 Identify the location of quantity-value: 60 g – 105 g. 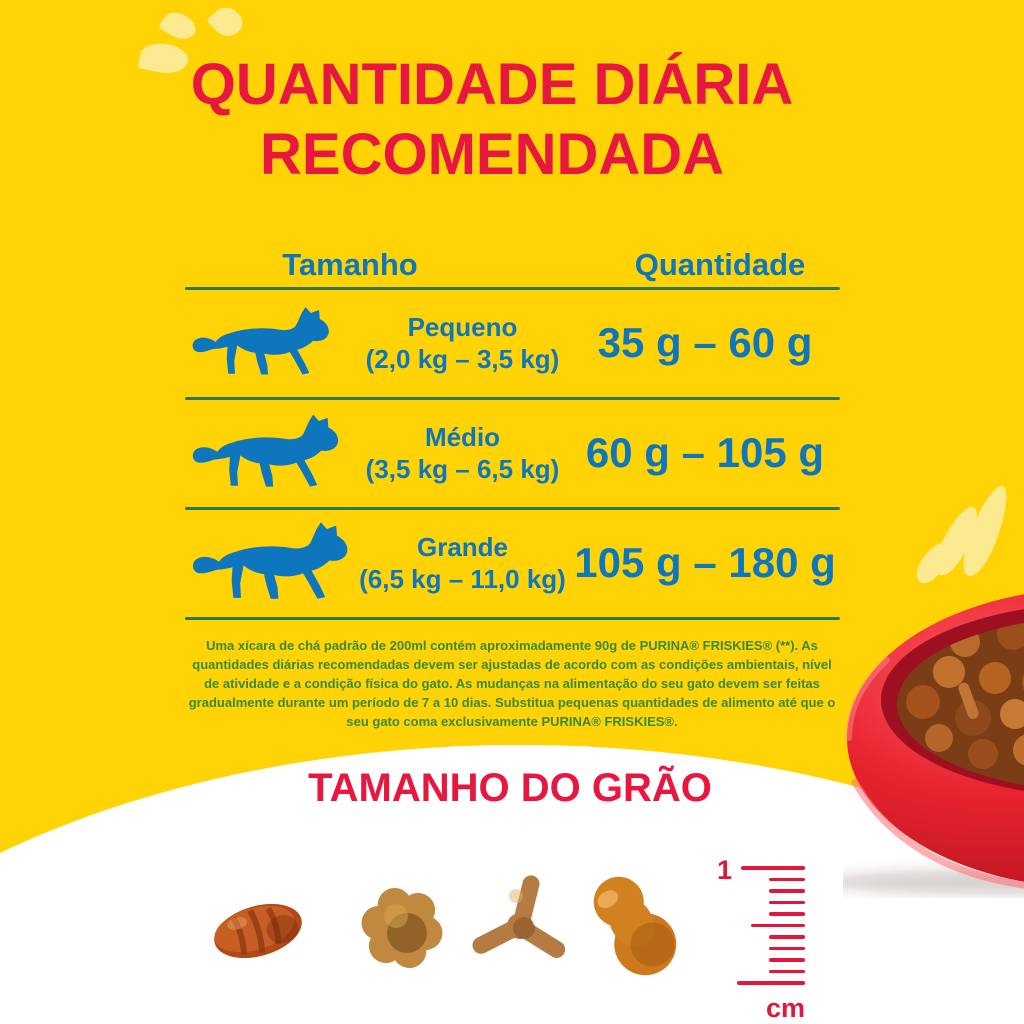
(705, 452).